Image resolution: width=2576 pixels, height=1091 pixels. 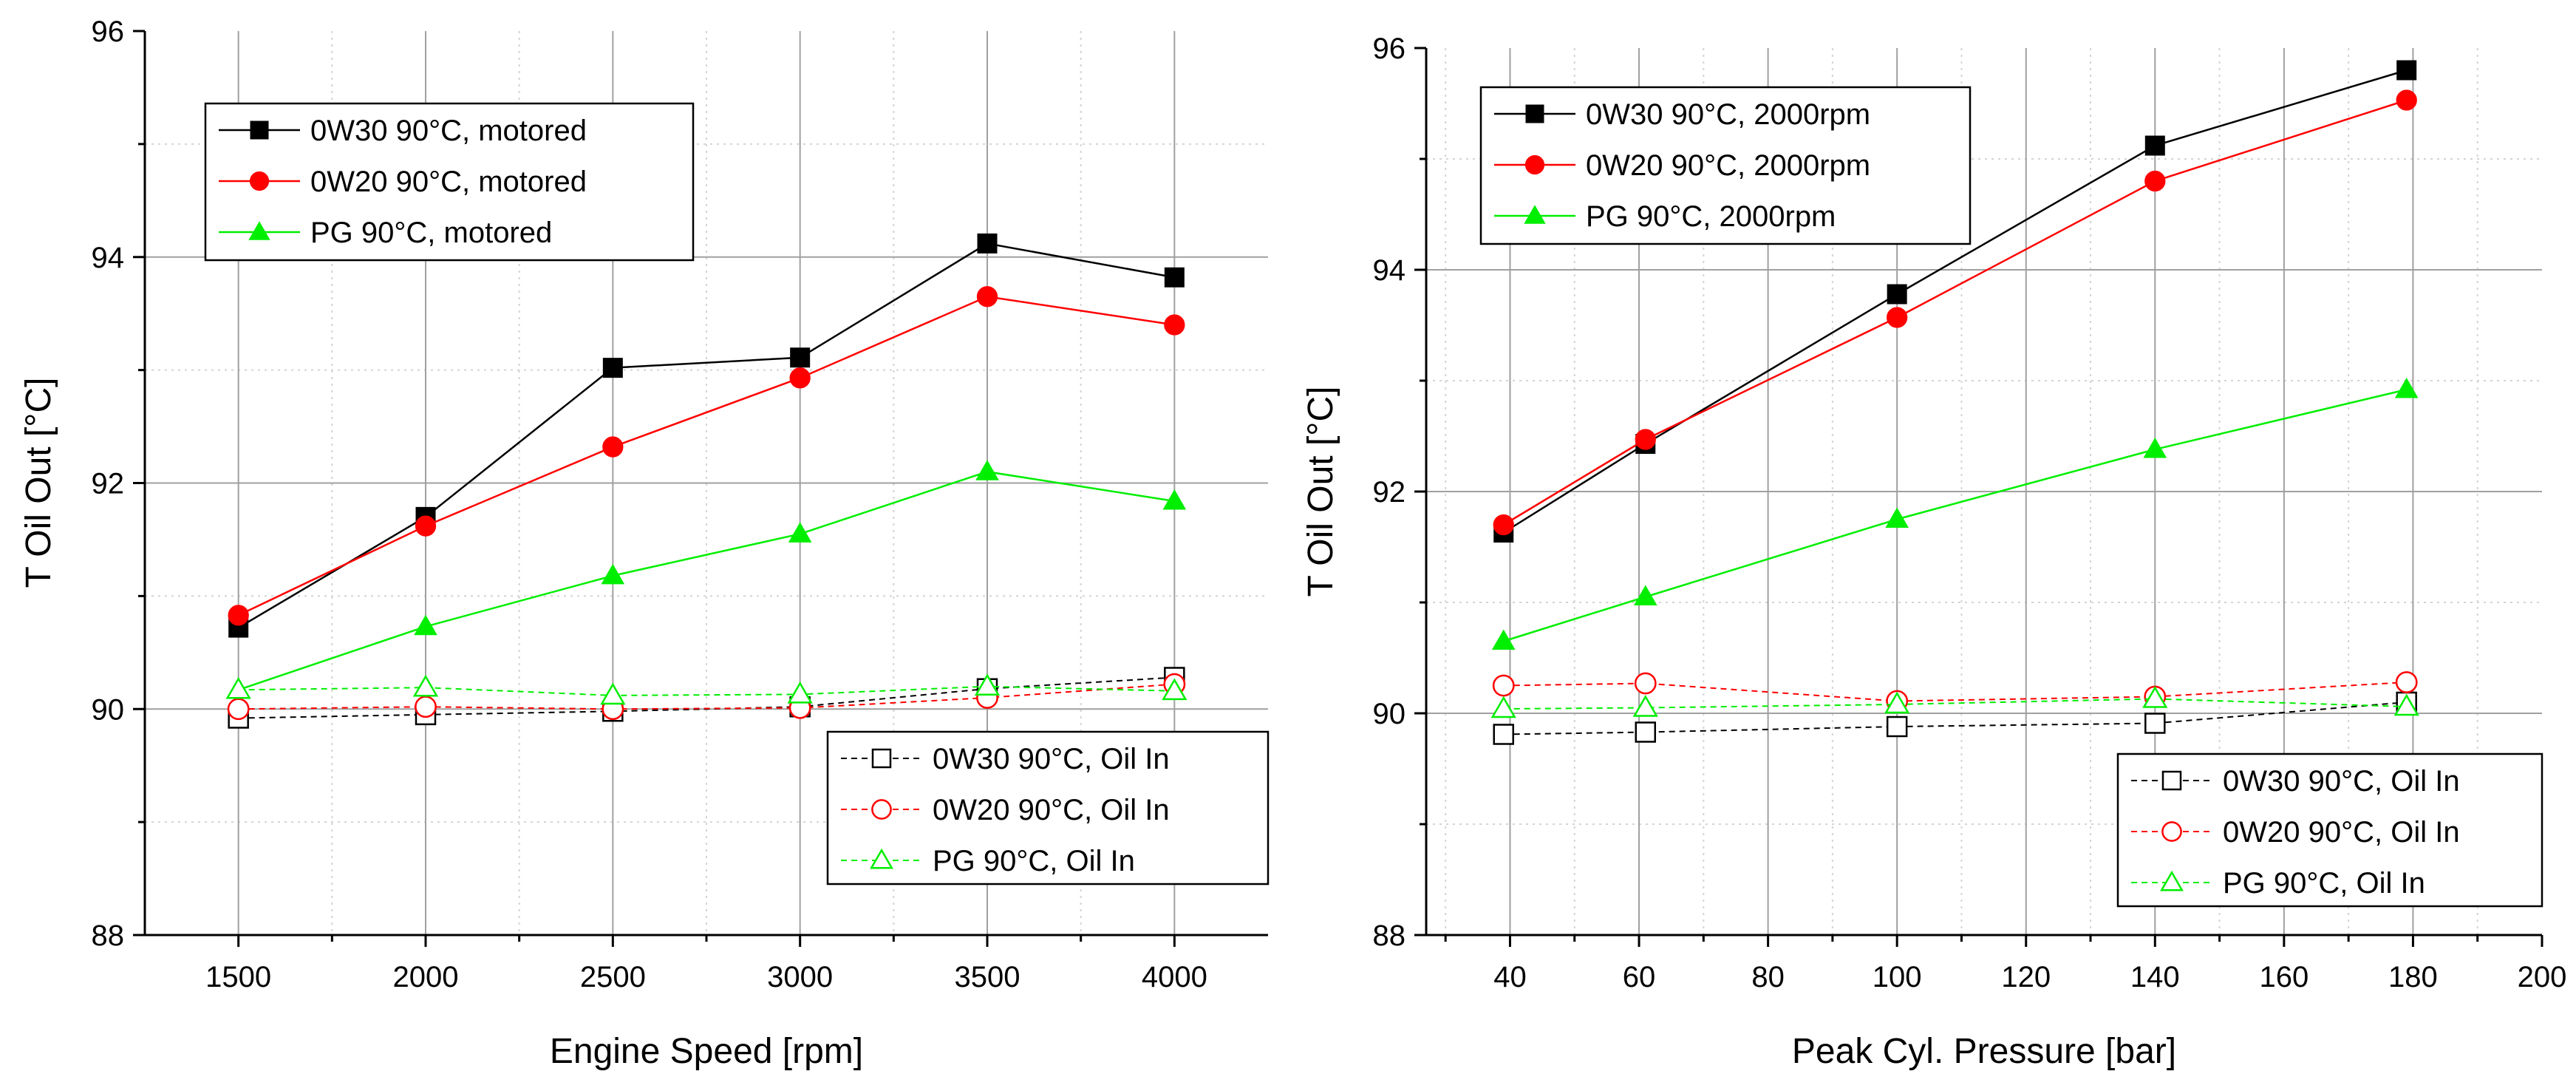 What do you see at coordinates (2026, 977) in the screenshot?
I see `x-tick-label: 120` at bounding box center [2026, 977].